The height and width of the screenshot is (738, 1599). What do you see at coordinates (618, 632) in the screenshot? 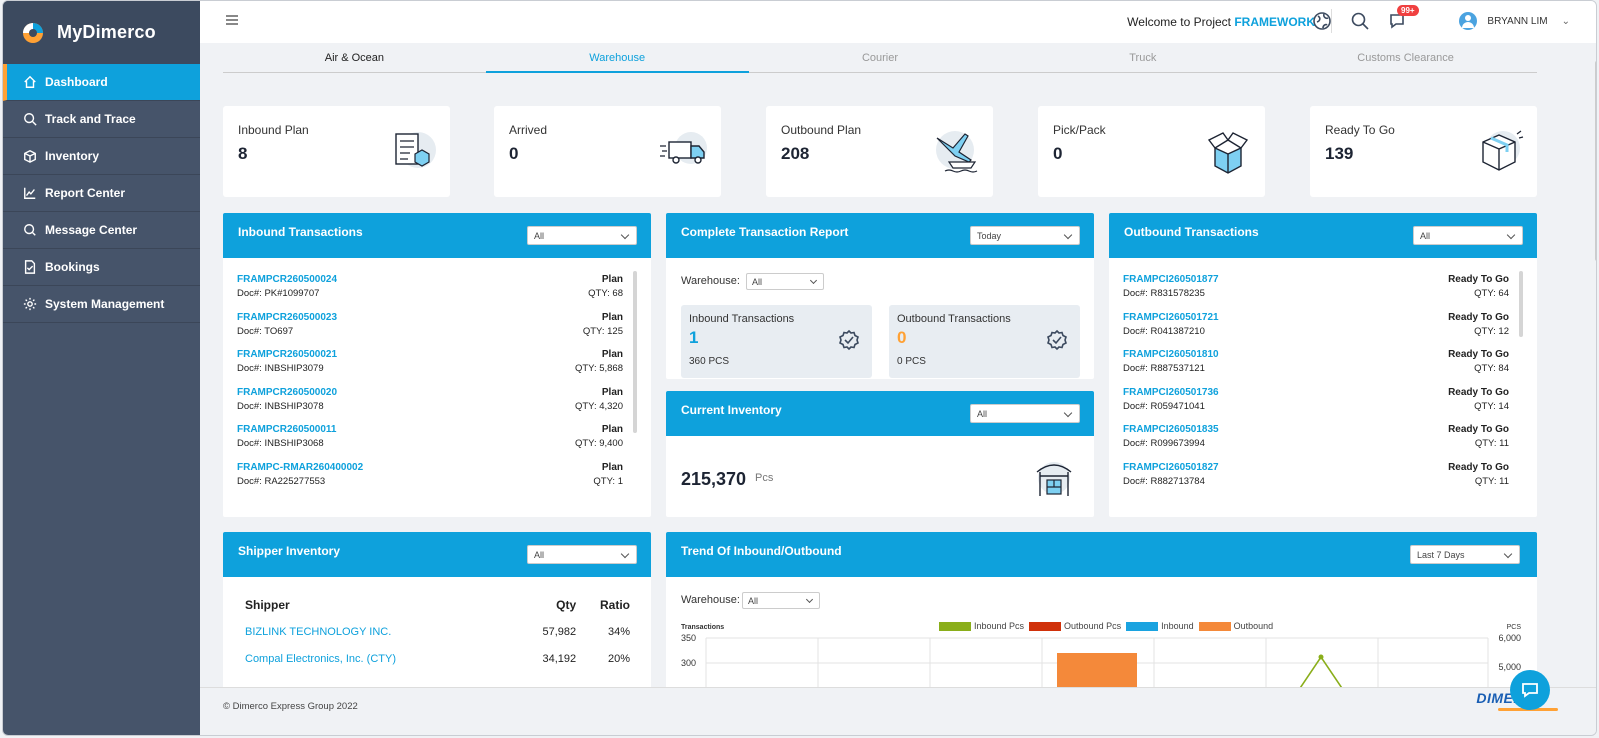
I see `shipper-ratio: 34%` at bounding box center [618, 632].